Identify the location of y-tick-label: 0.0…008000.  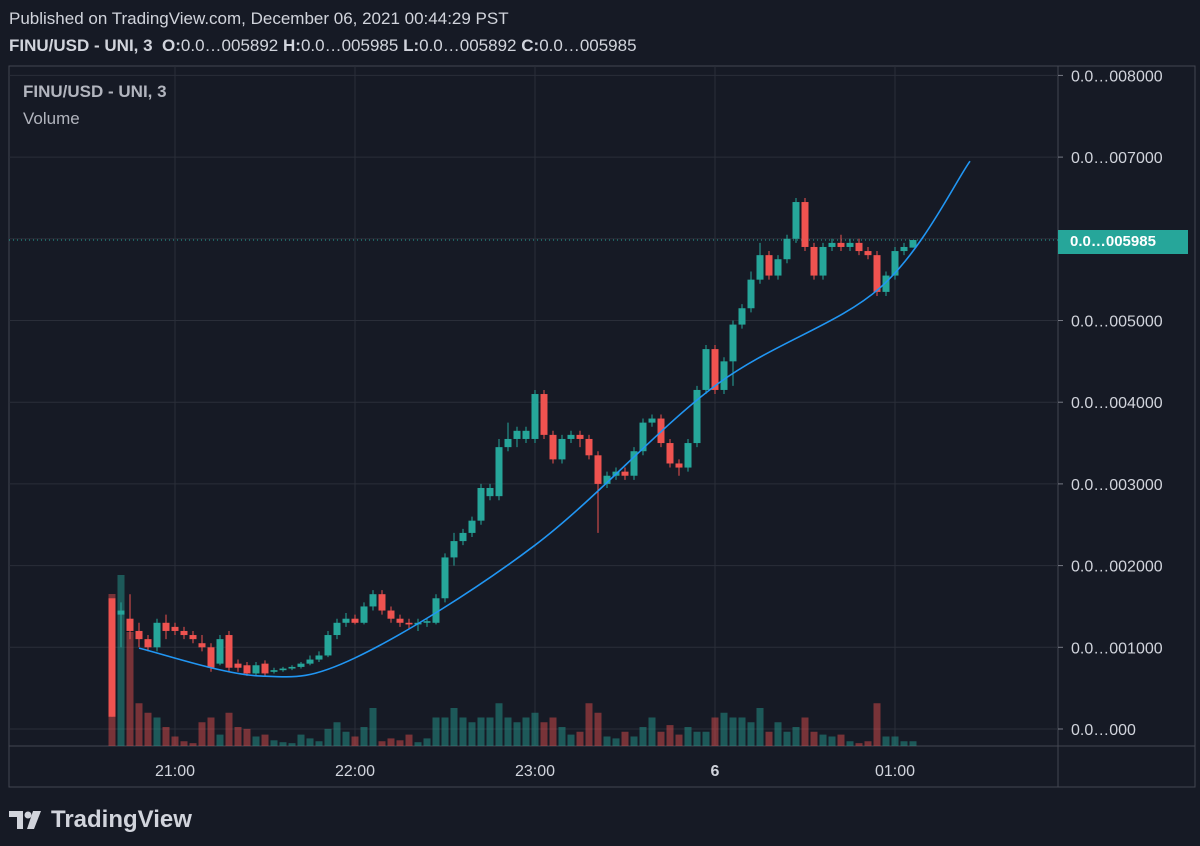
(1117, 76).